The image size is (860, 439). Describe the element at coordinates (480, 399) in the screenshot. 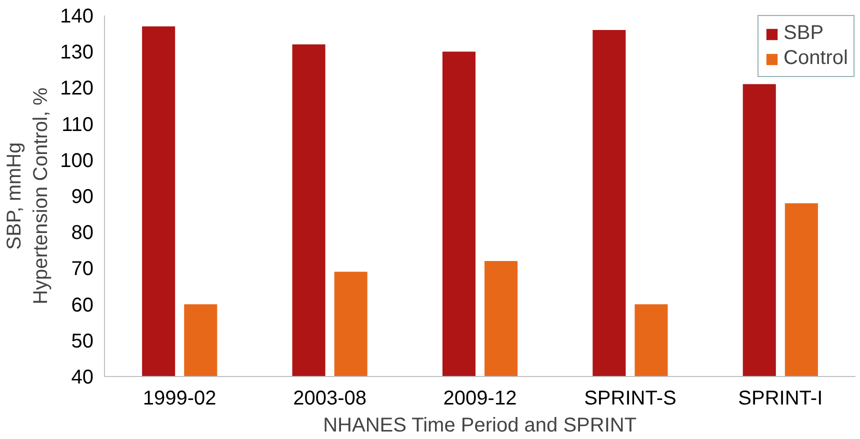

I see `x-tick-label: 2009-12` at that location.